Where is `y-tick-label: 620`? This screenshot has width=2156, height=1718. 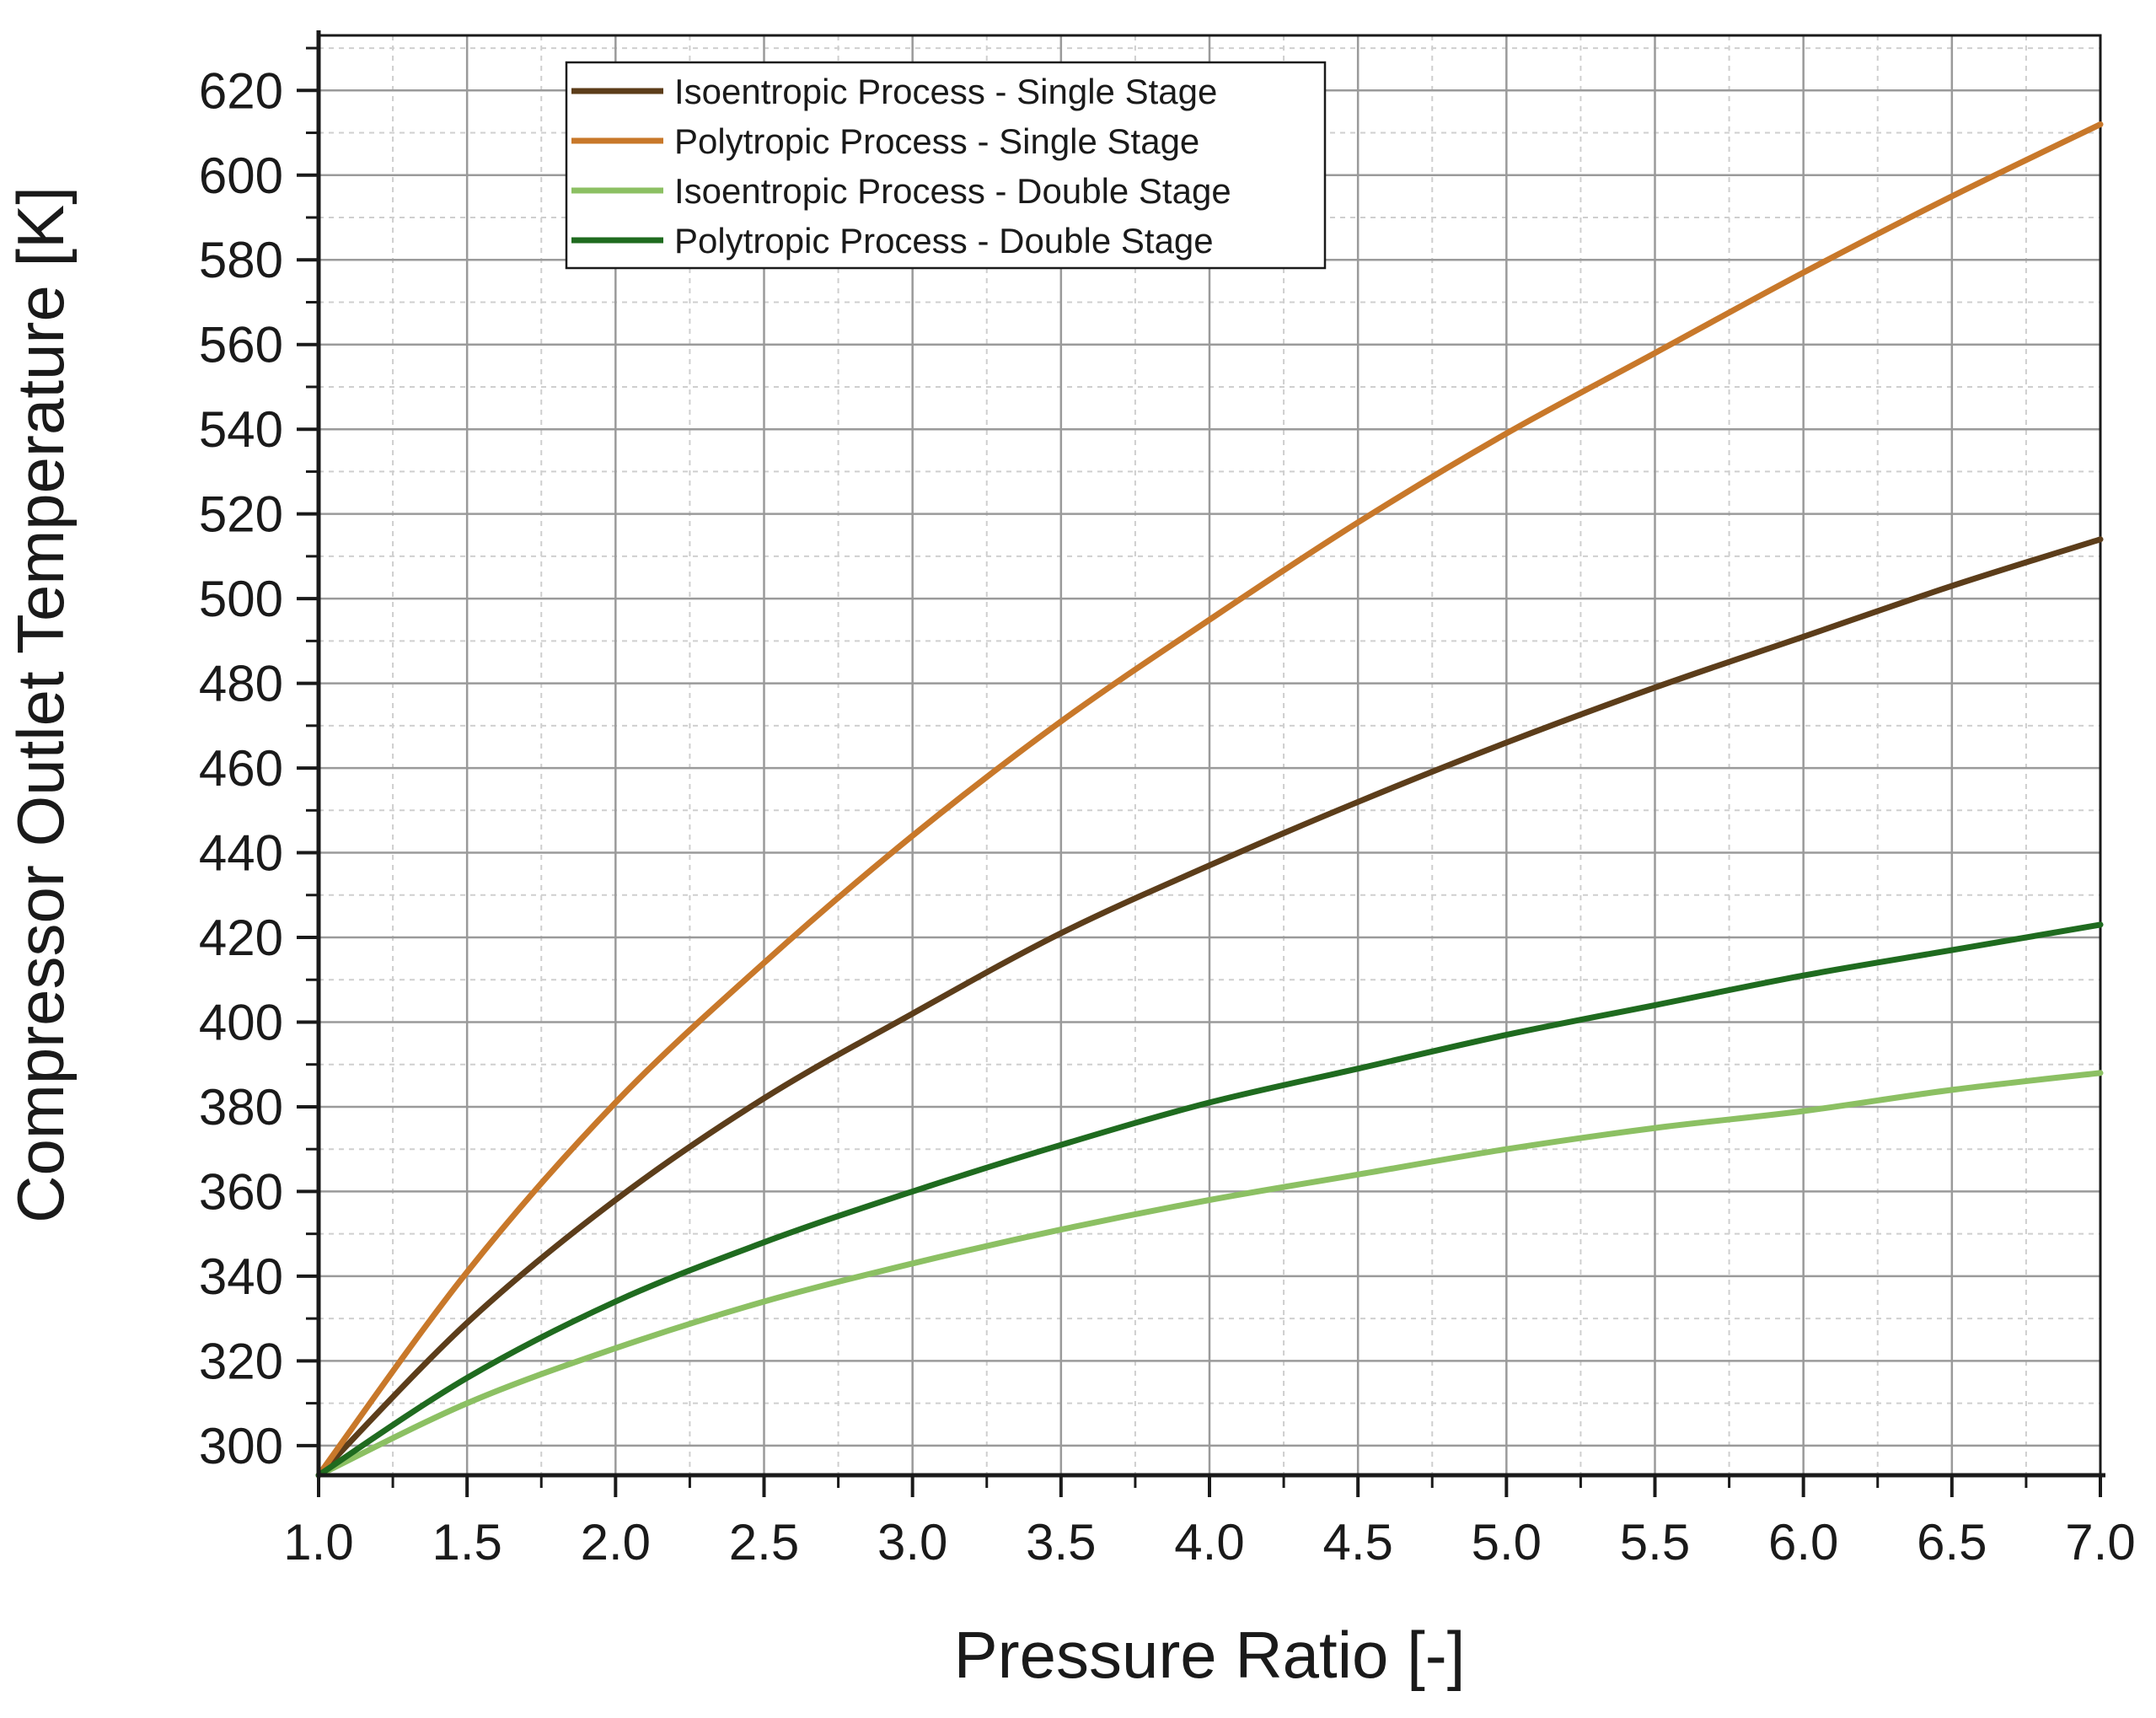 y-tick-label: 620 is located at coordinates (241, 90).